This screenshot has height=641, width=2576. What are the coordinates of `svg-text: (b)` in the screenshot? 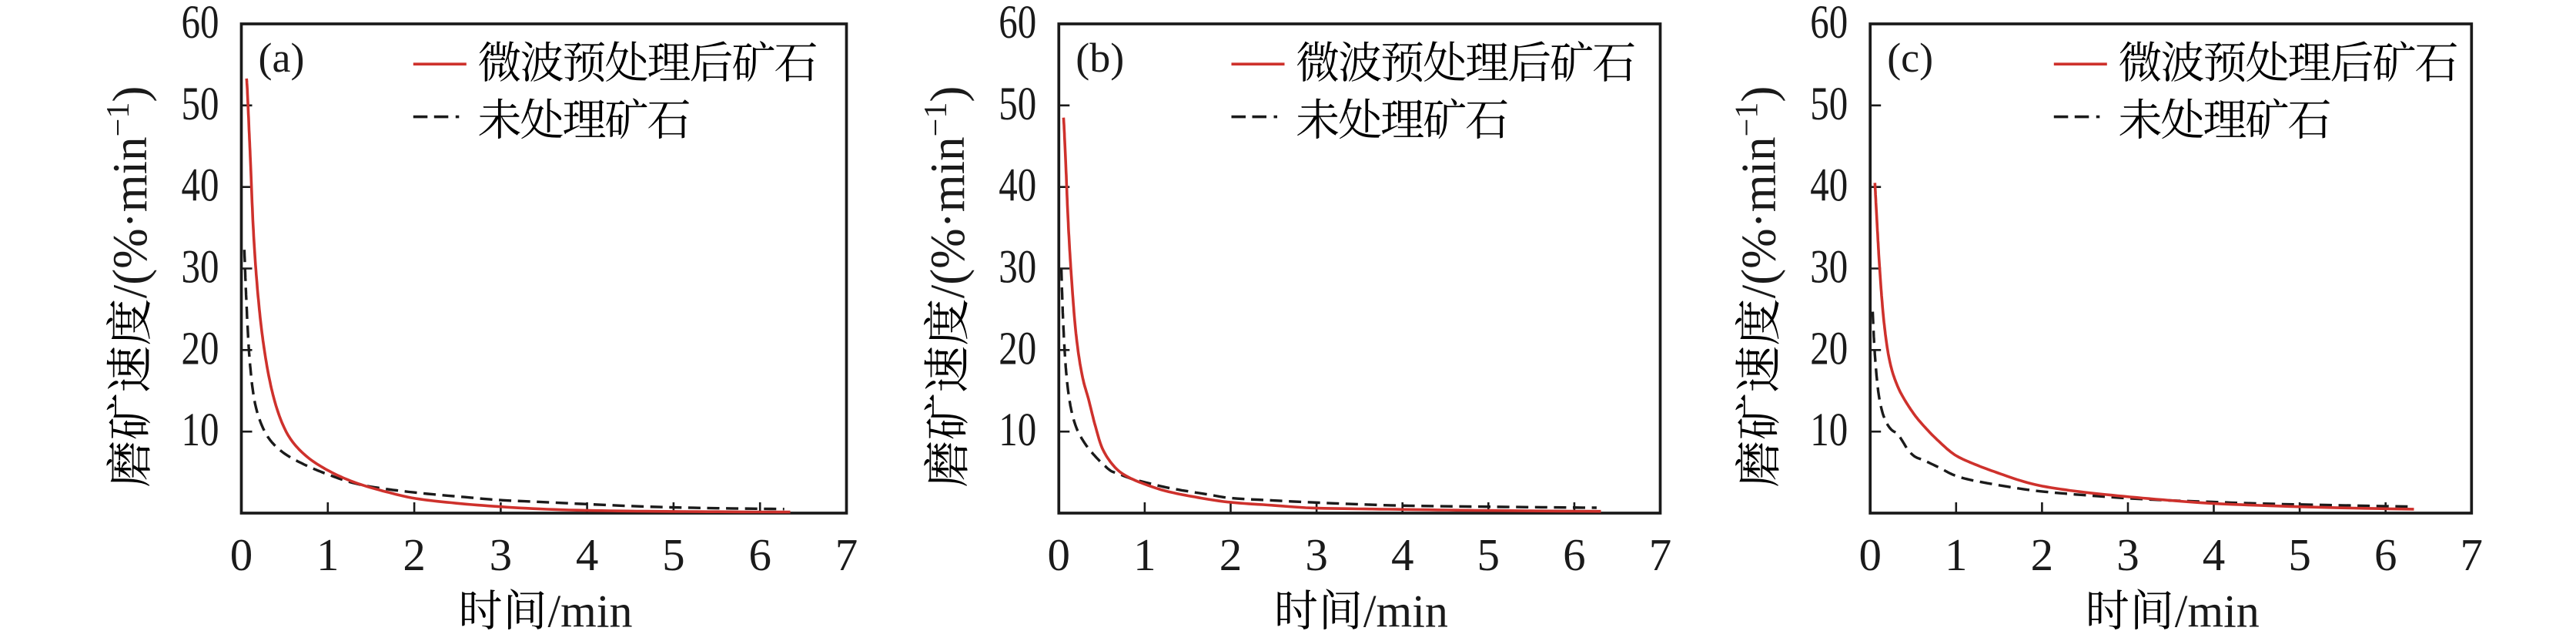 It's located at (1100, 58).